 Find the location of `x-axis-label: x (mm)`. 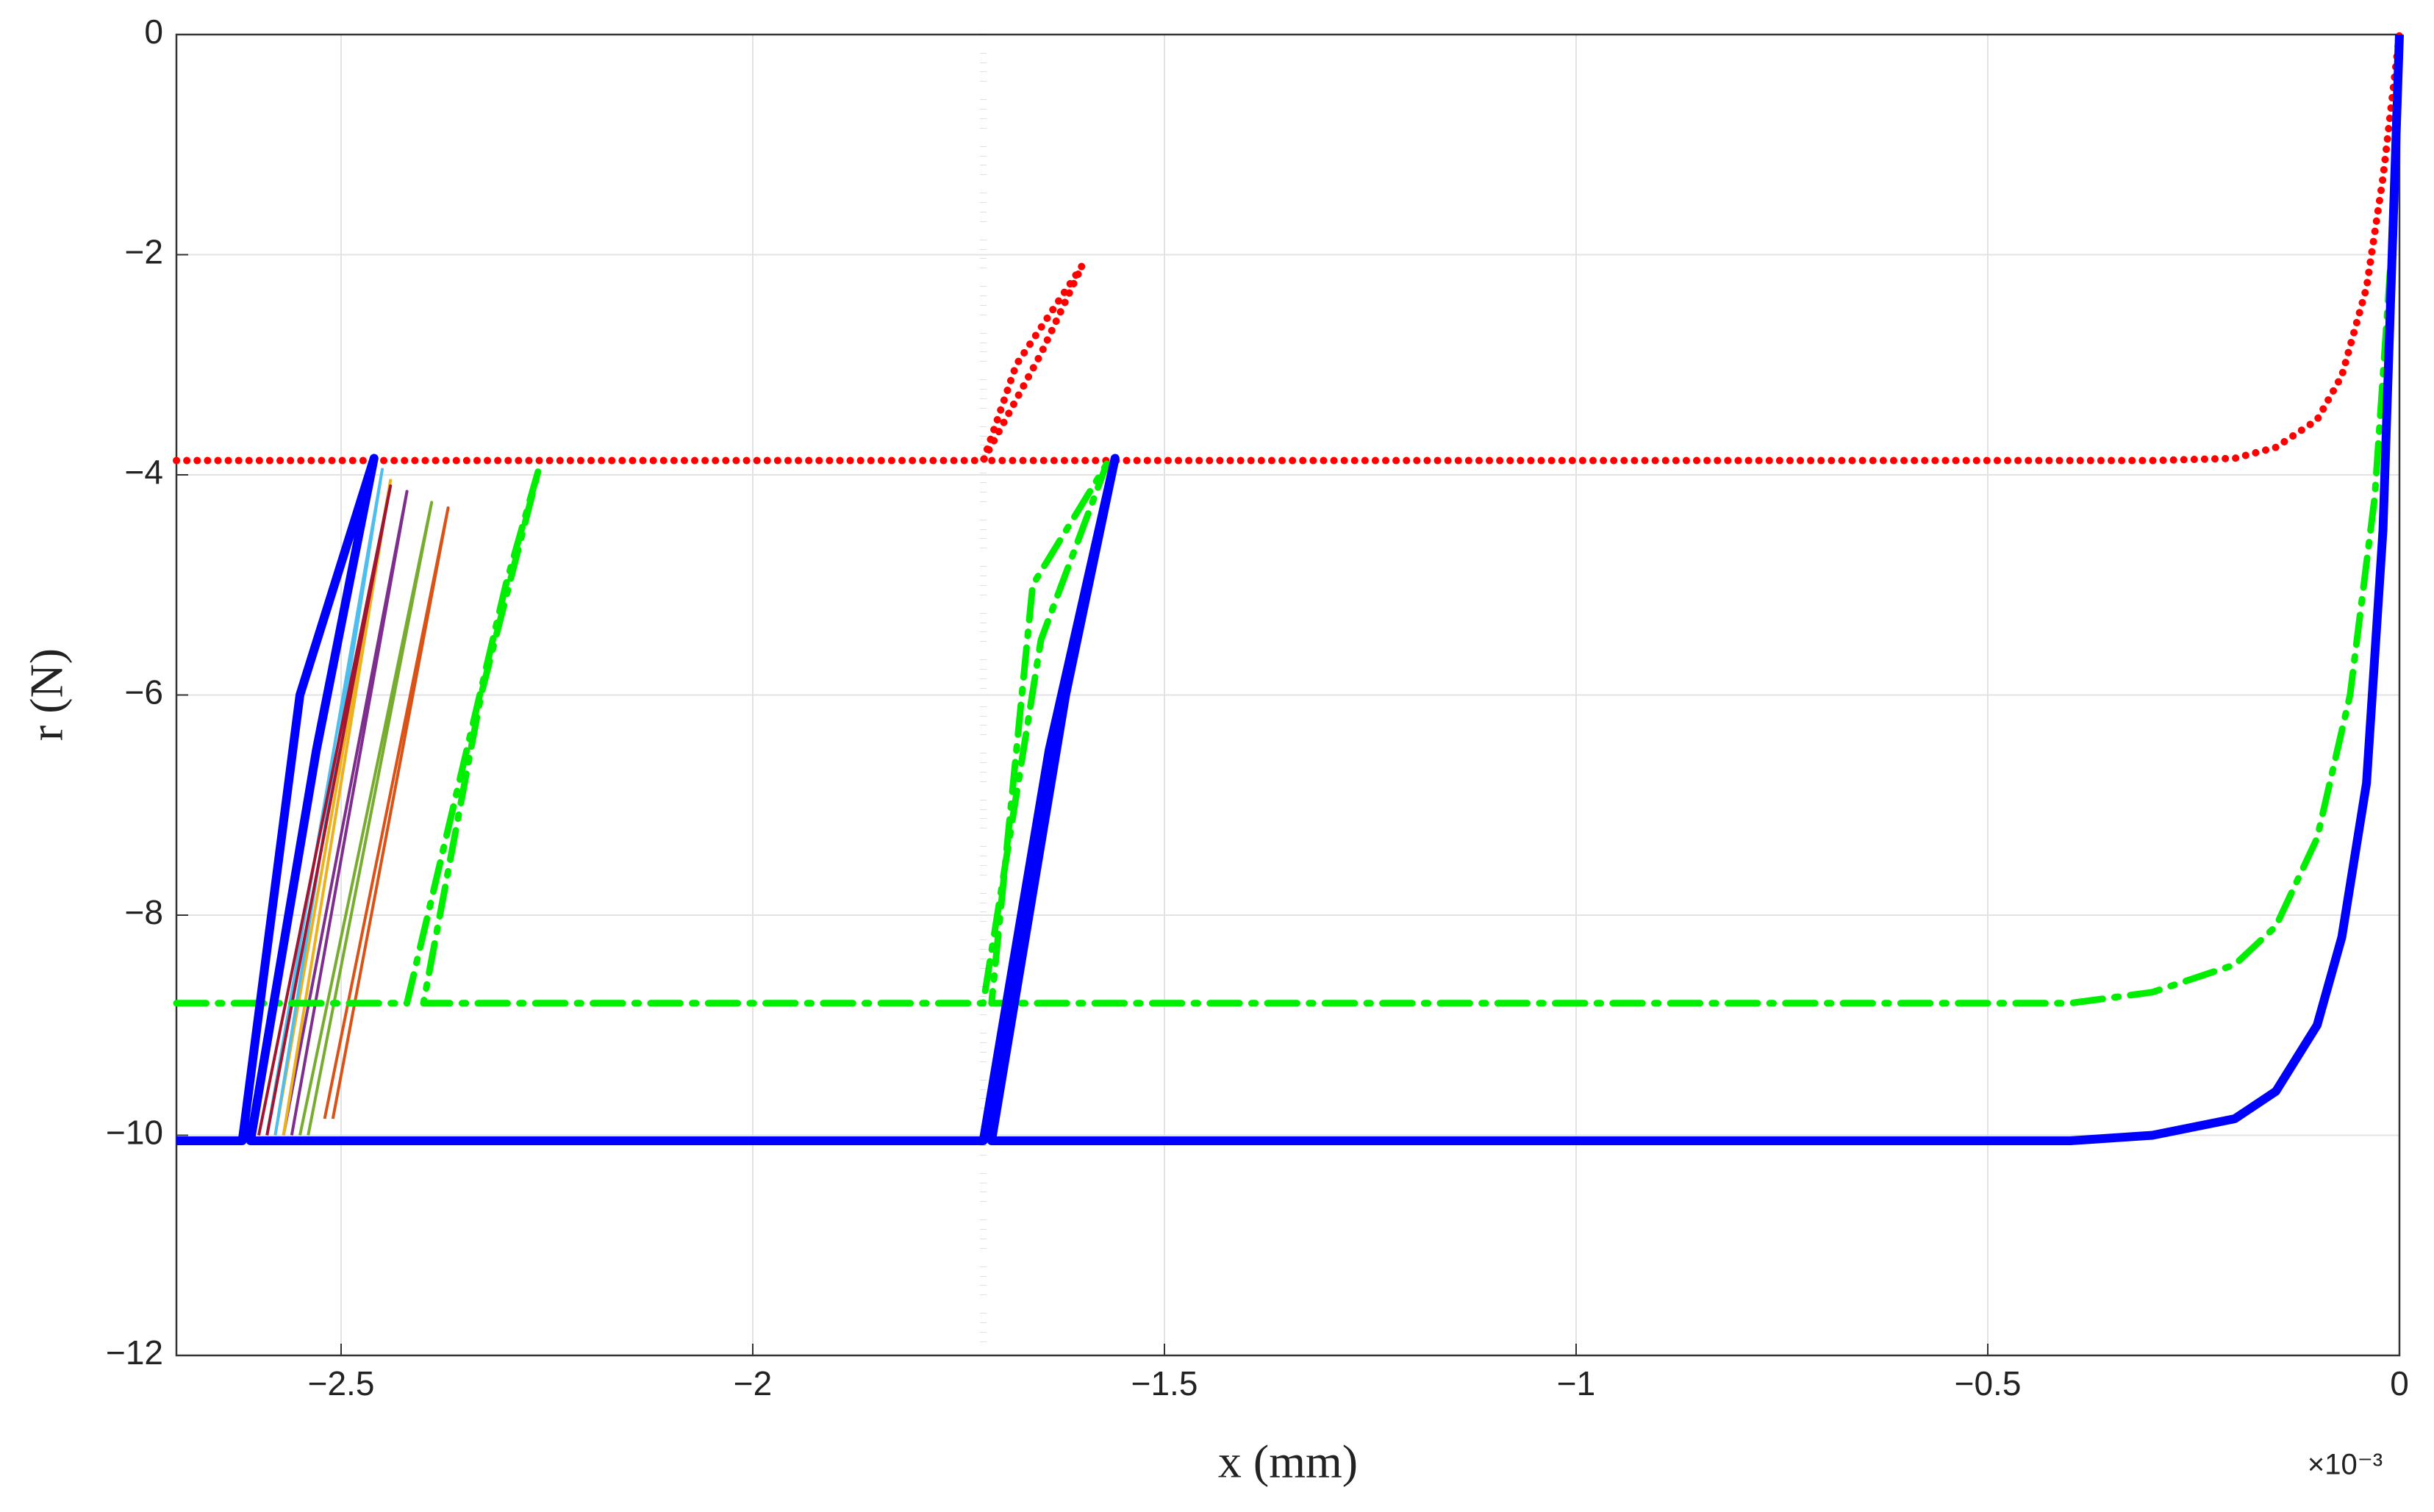

x-axis-label: x (mm) is located at coordinates (1288, 1462).